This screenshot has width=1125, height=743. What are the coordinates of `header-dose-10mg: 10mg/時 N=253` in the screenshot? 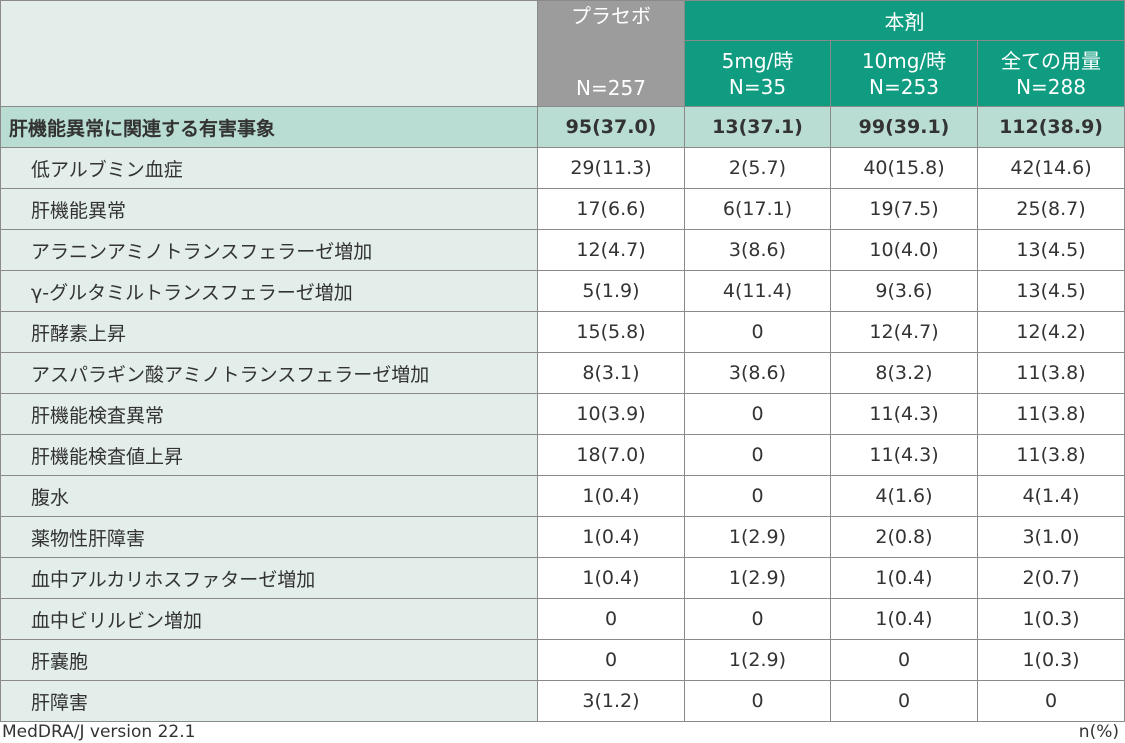 It's located at (904, 73).